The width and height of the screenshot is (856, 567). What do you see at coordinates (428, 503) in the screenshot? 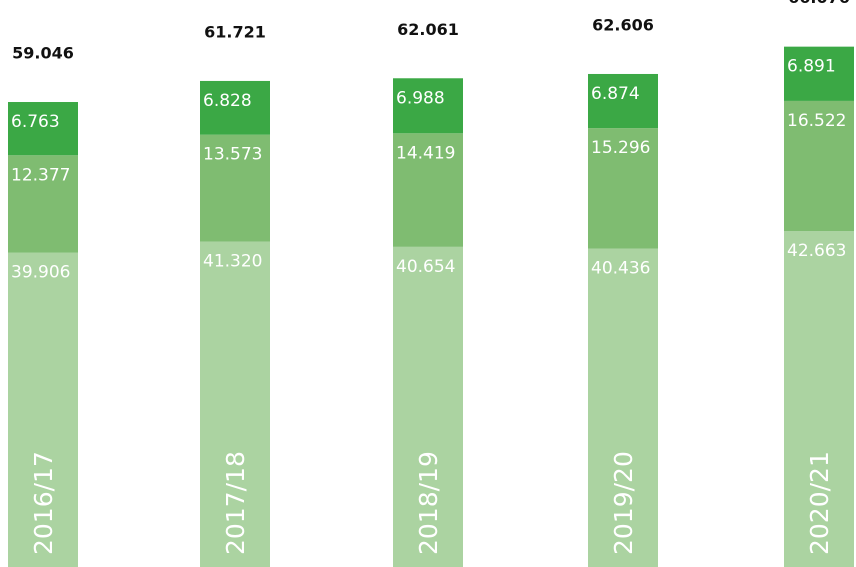
I see `category-label: 2018/19` at bounding box center [428, 503].